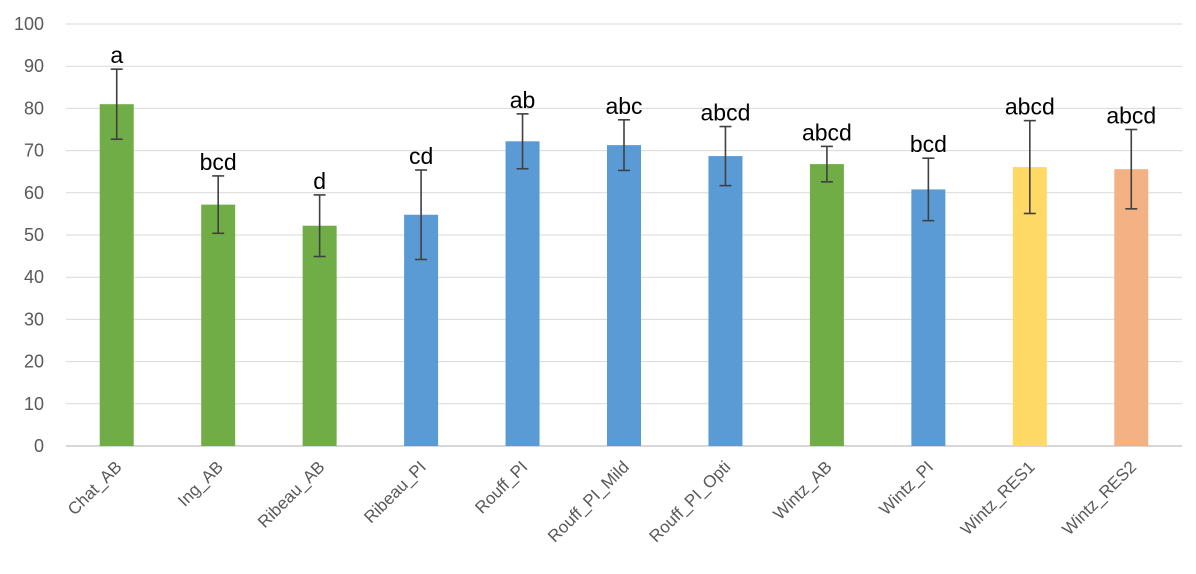  What do you see at coordinates (34, 66) in the screenshot?
I see `y-tick-label: 90` at bounding box center [34, 66].